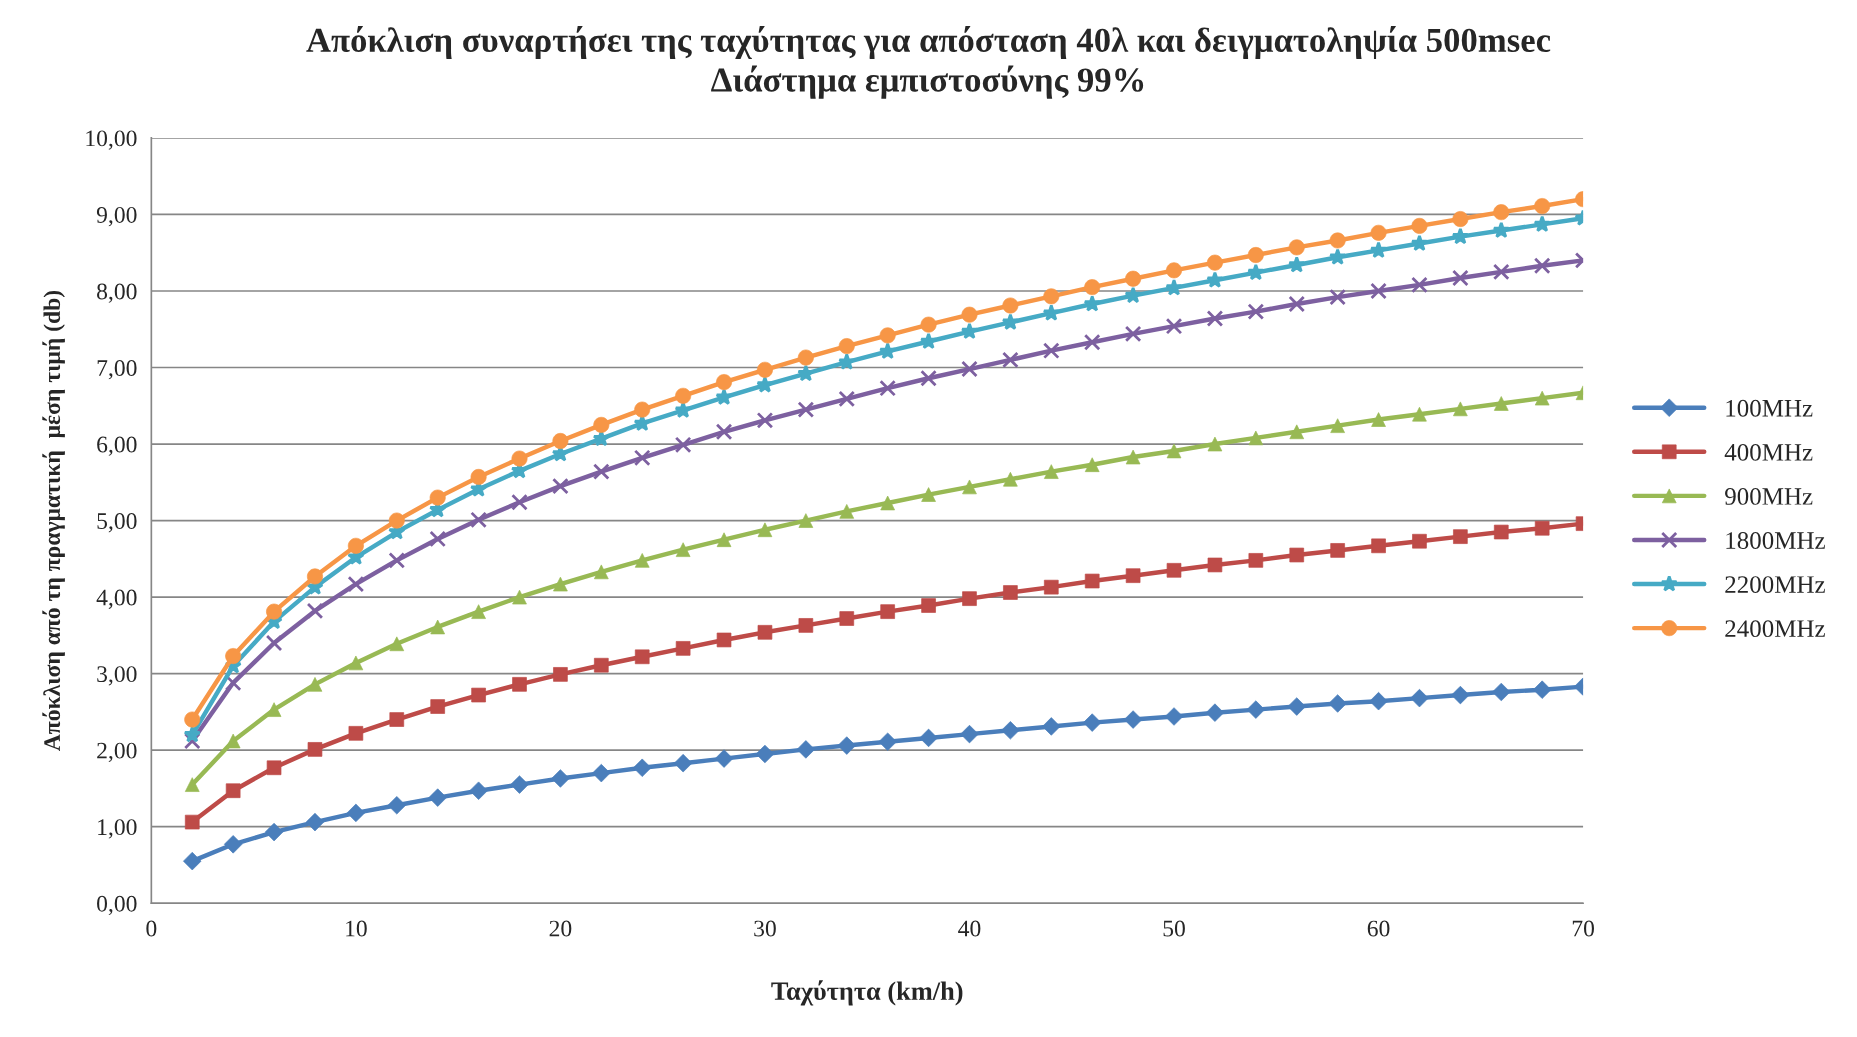 The height and width of the screenshot is (1037, 1857). Describe the element at coordinates (117, 829) in the screenshot. I see `y-tick-label: 1,00` at that location.